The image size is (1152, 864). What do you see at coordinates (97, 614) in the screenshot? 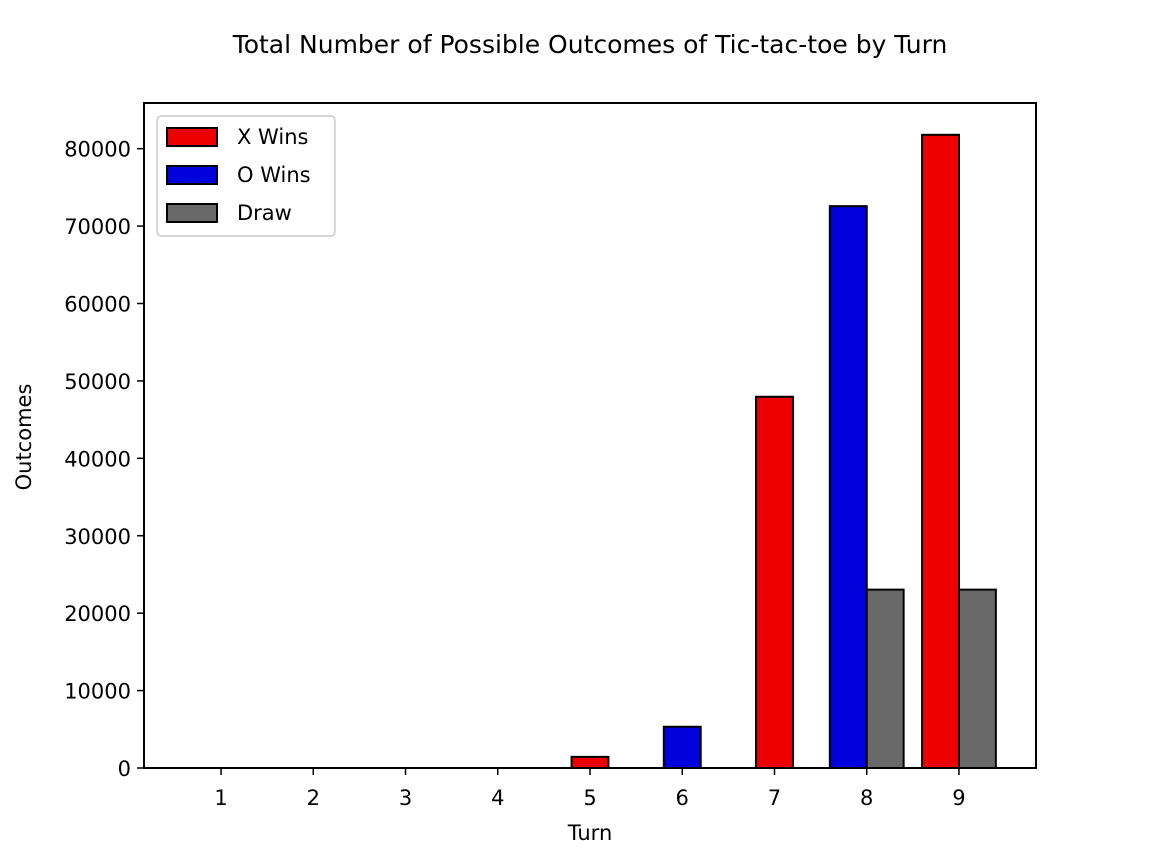
I see `y-tick-label: 20000` at bounding box center [97, 614].